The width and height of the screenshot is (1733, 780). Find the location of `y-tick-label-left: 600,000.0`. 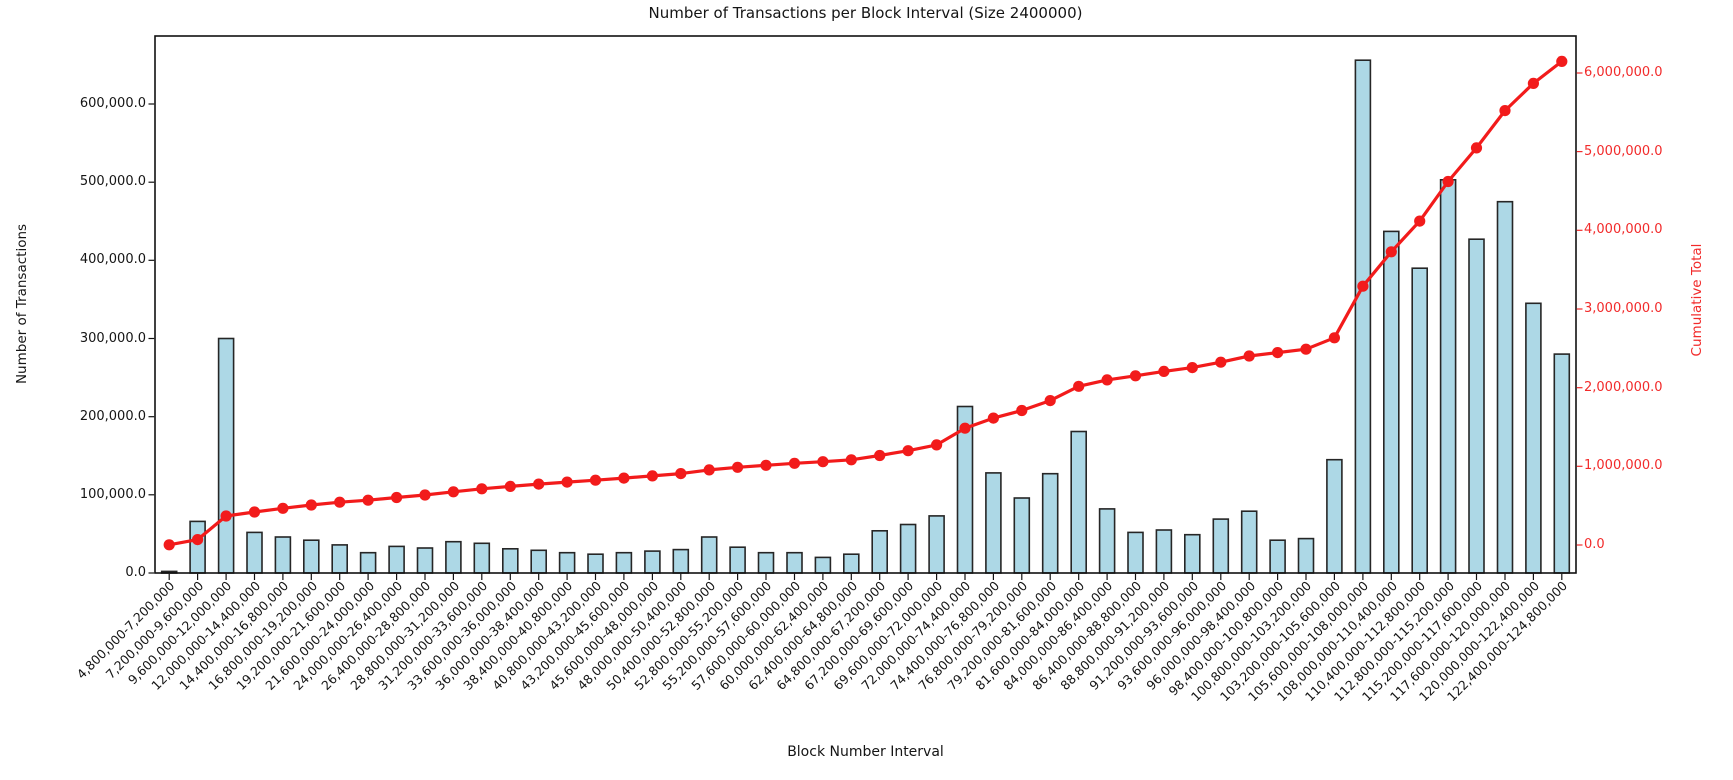

y-tick-label-left: 600,000.0 is located at coordinates (112, 103).